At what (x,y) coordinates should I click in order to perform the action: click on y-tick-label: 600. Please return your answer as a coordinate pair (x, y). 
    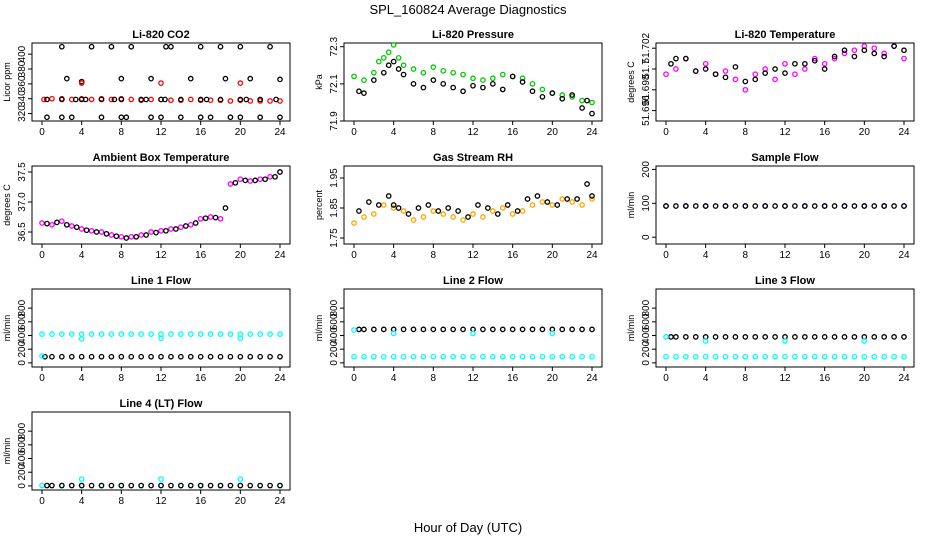
    Looking at the image, I should click on (334, 321).